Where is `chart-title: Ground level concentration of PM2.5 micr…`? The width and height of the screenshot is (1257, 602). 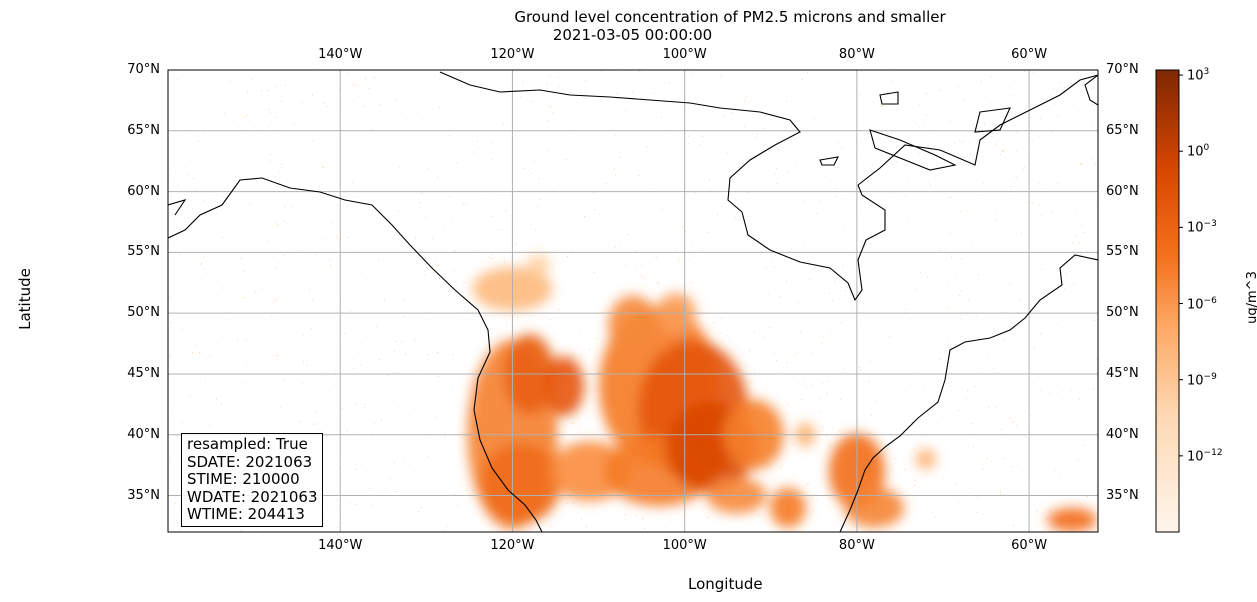 chart-title: Ground level concentration of PM2.5 micr… is located at coordinates (730, 17).